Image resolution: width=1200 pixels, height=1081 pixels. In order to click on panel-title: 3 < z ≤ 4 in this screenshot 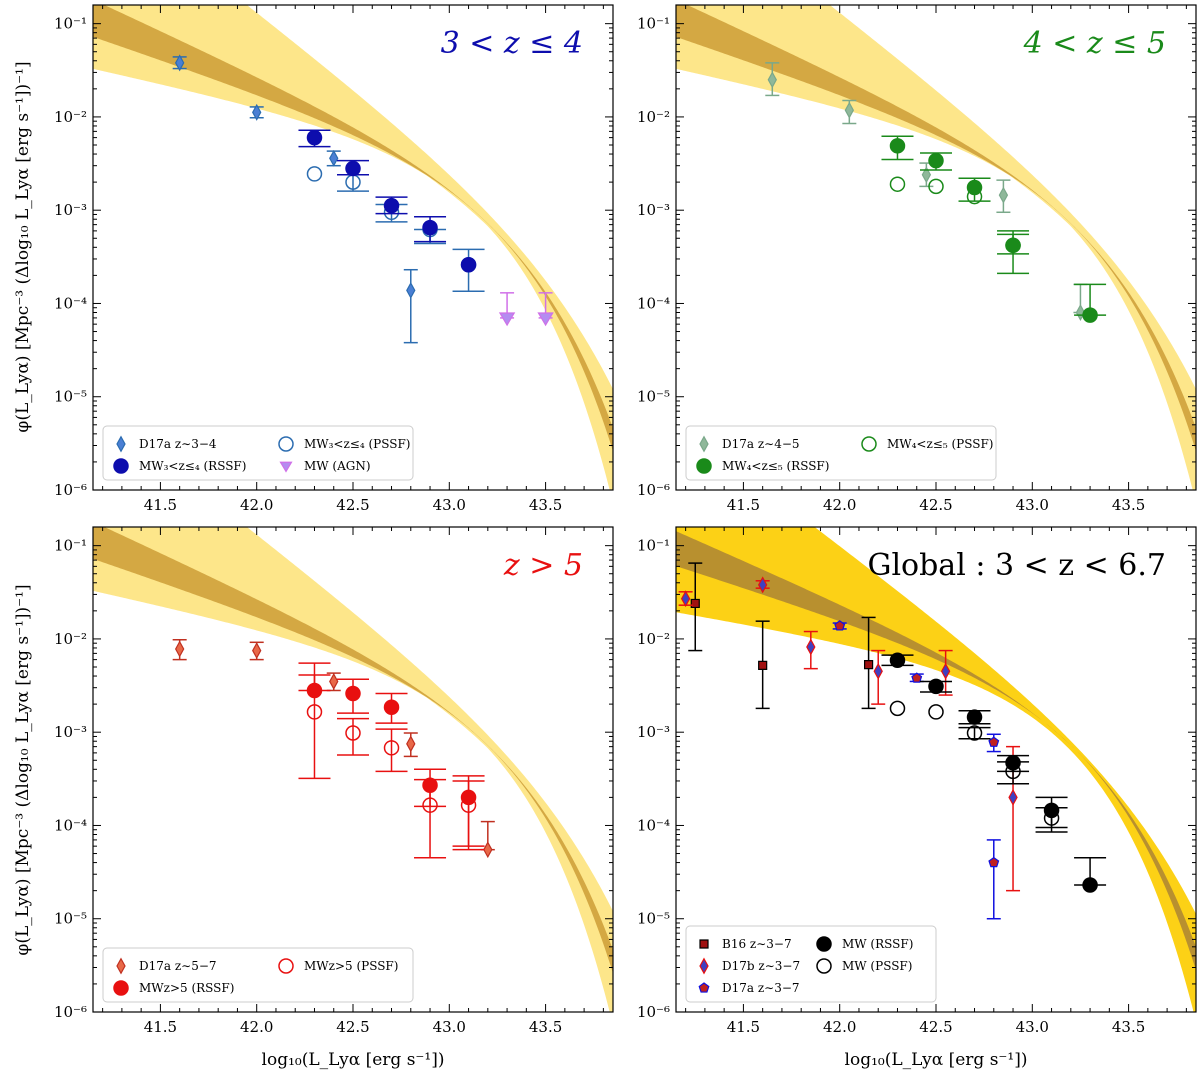, I will do `click(512, 43)`.